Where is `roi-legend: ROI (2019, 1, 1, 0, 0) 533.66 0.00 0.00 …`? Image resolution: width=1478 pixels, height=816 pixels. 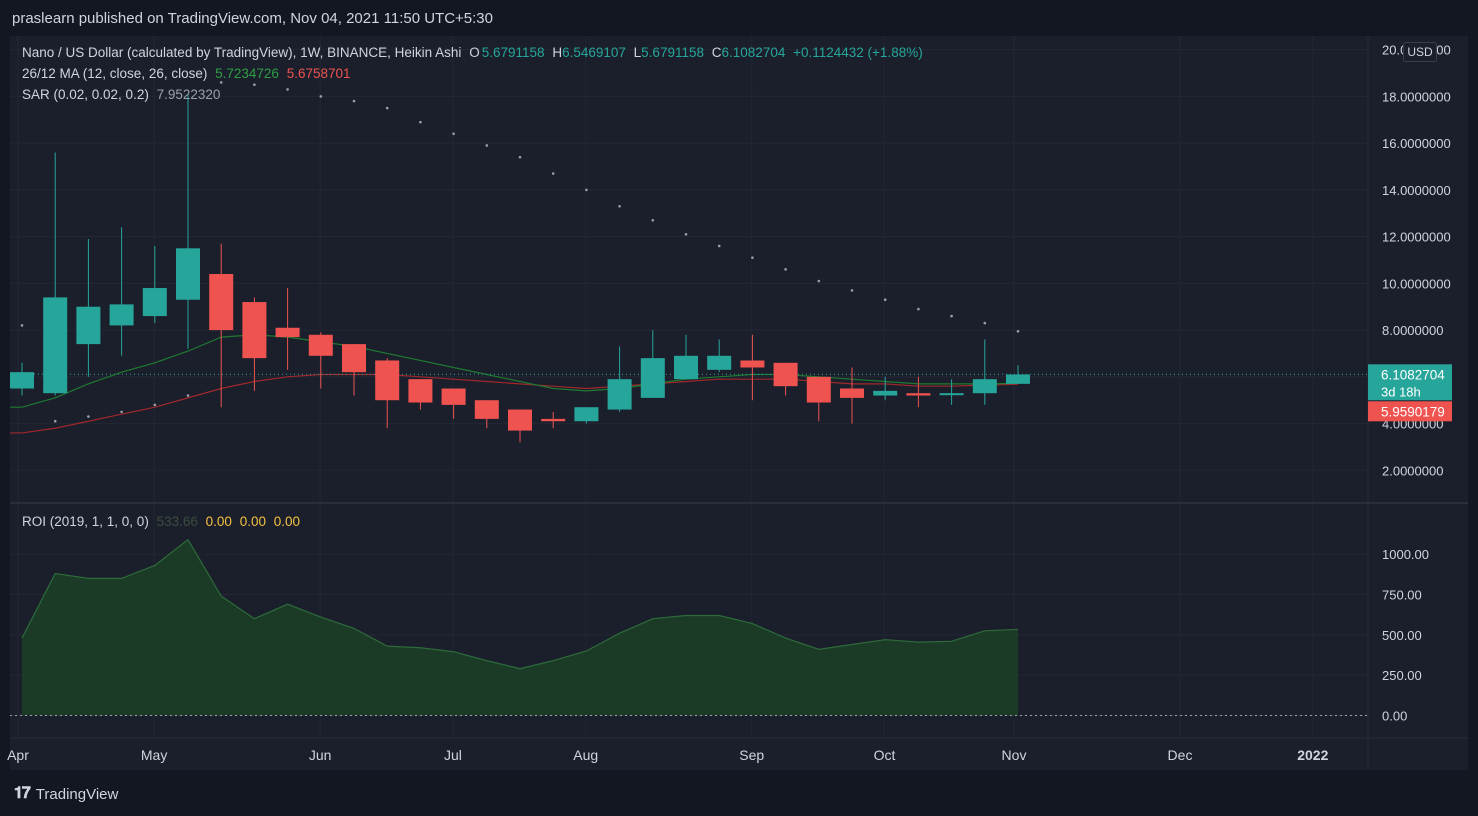 roi-legend: ROI (2019, 1, 1, 0, 0) 533.66 0.00 0.00 … is located at coordinates (163, 521).